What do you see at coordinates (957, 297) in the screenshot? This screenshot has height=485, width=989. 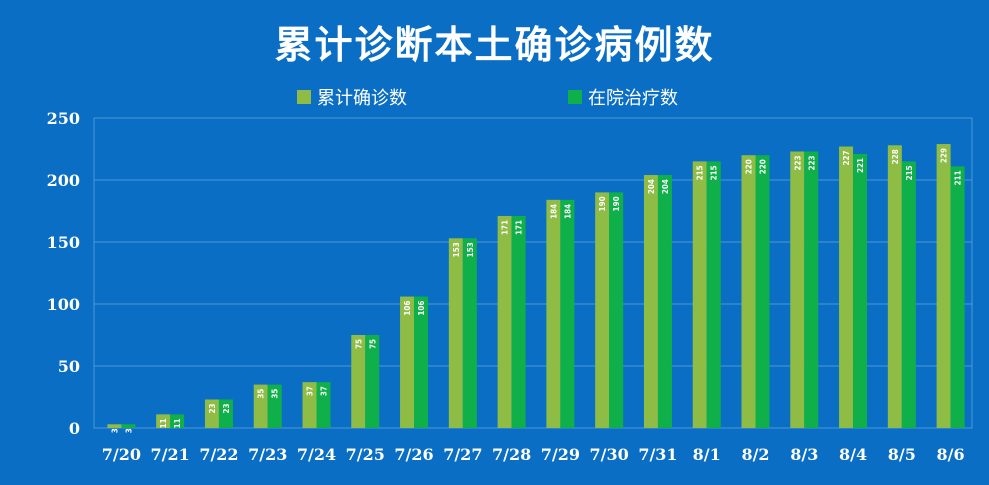 I see `bar-1-8/6` at bounding box center [957, 297].